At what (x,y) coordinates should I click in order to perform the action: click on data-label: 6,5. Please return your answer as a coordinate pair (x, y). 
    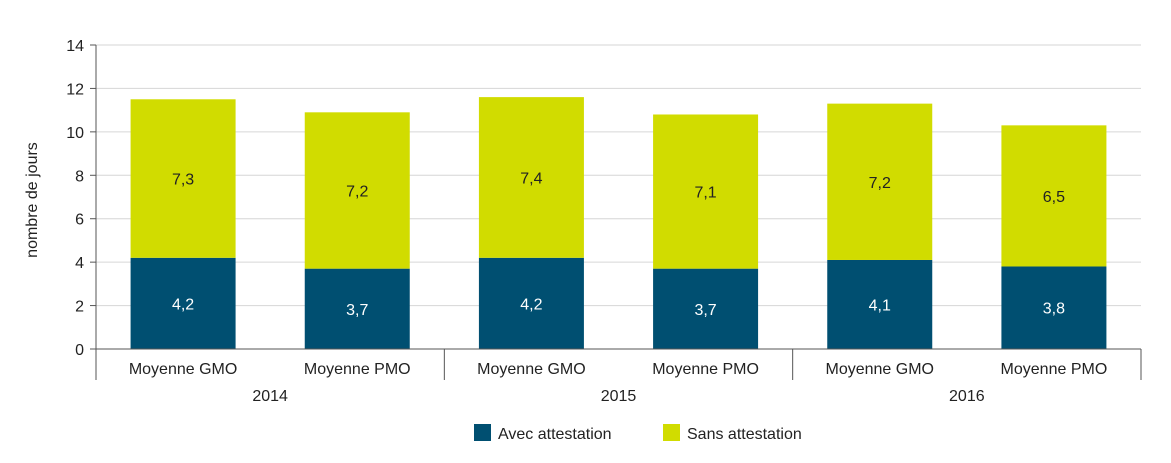
    Looking at the image, I should click on (1054, 197).